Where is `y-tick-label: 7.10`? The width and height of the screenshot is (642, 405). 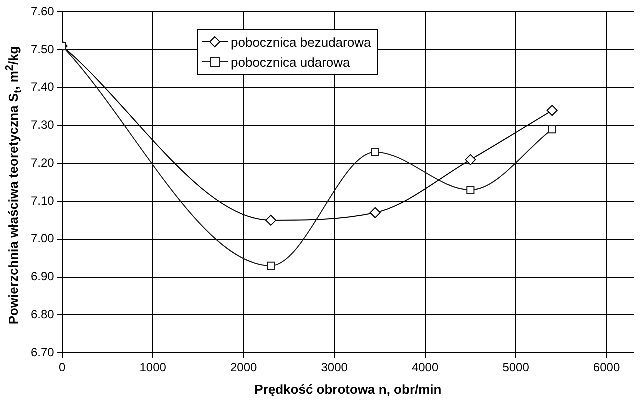 y-tick-label: 7.10 is located at coordinates (42, 201).